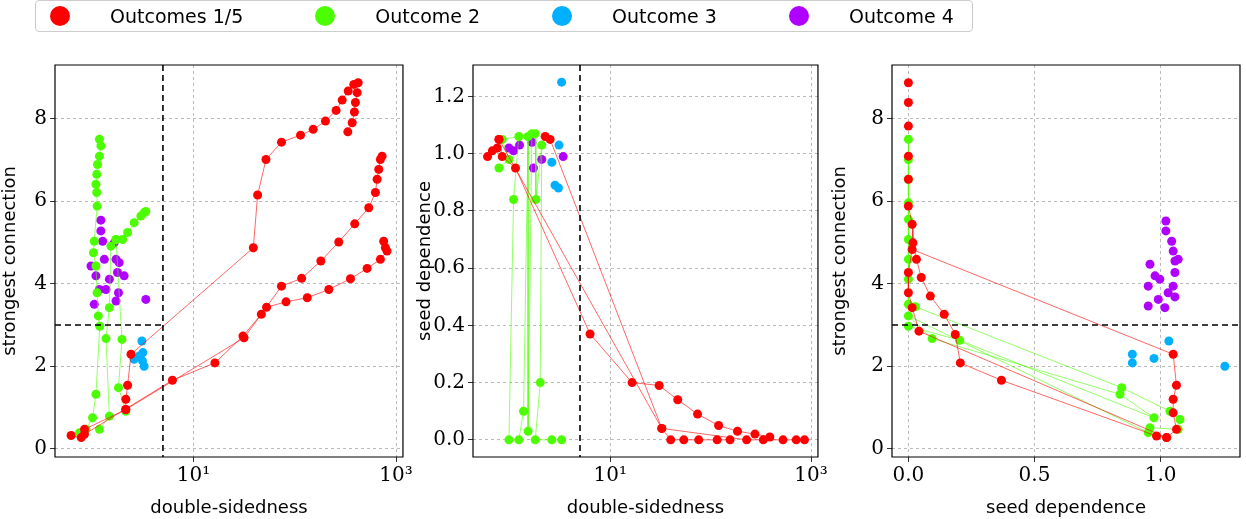  Describe the element at coordinates (664, 16) in the screenshot. I see `legend-label: Outcome 3` at that location.